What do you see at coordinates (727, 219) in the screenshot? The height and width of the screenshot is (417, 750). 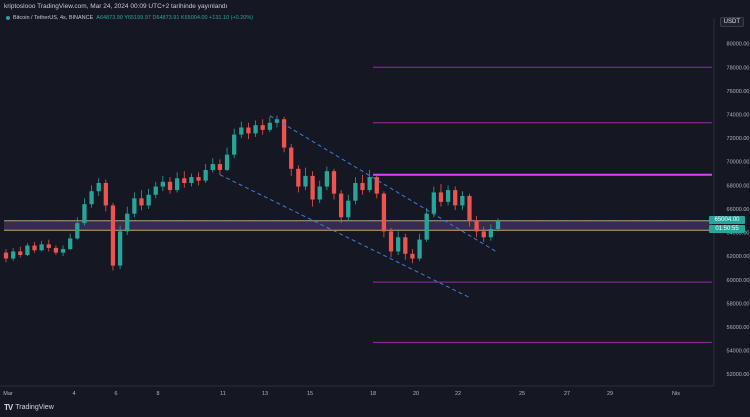 I see `current-price-label: 65004.00` at bounding box center [727, 219].